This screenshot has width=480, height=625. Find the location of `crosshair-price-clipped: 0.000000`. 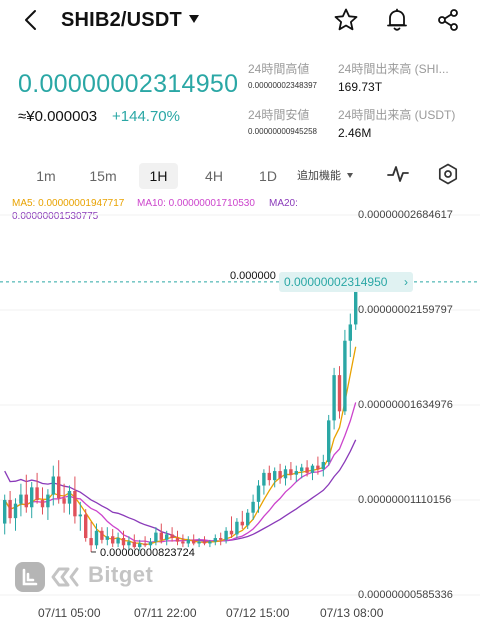

crosshair-price-clipped: 0.000000 is located at coordinates (253, 276).